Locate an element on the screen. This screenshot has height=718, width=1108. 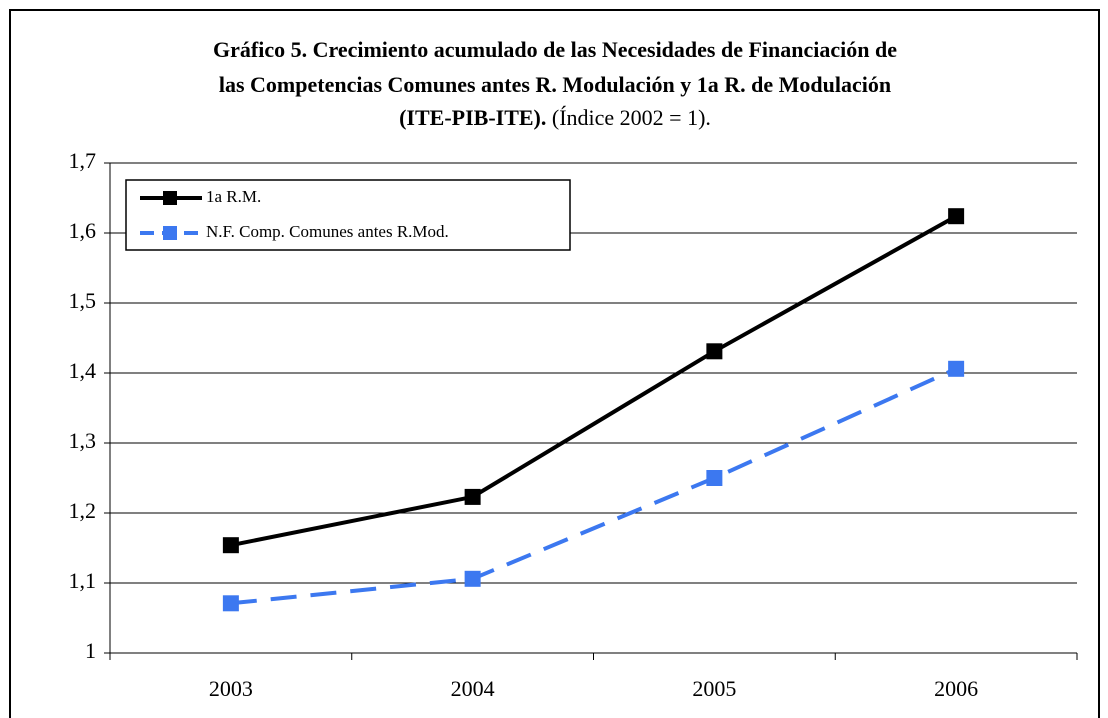
x-tick-label: 2003 is located at coordinates (231, 688).